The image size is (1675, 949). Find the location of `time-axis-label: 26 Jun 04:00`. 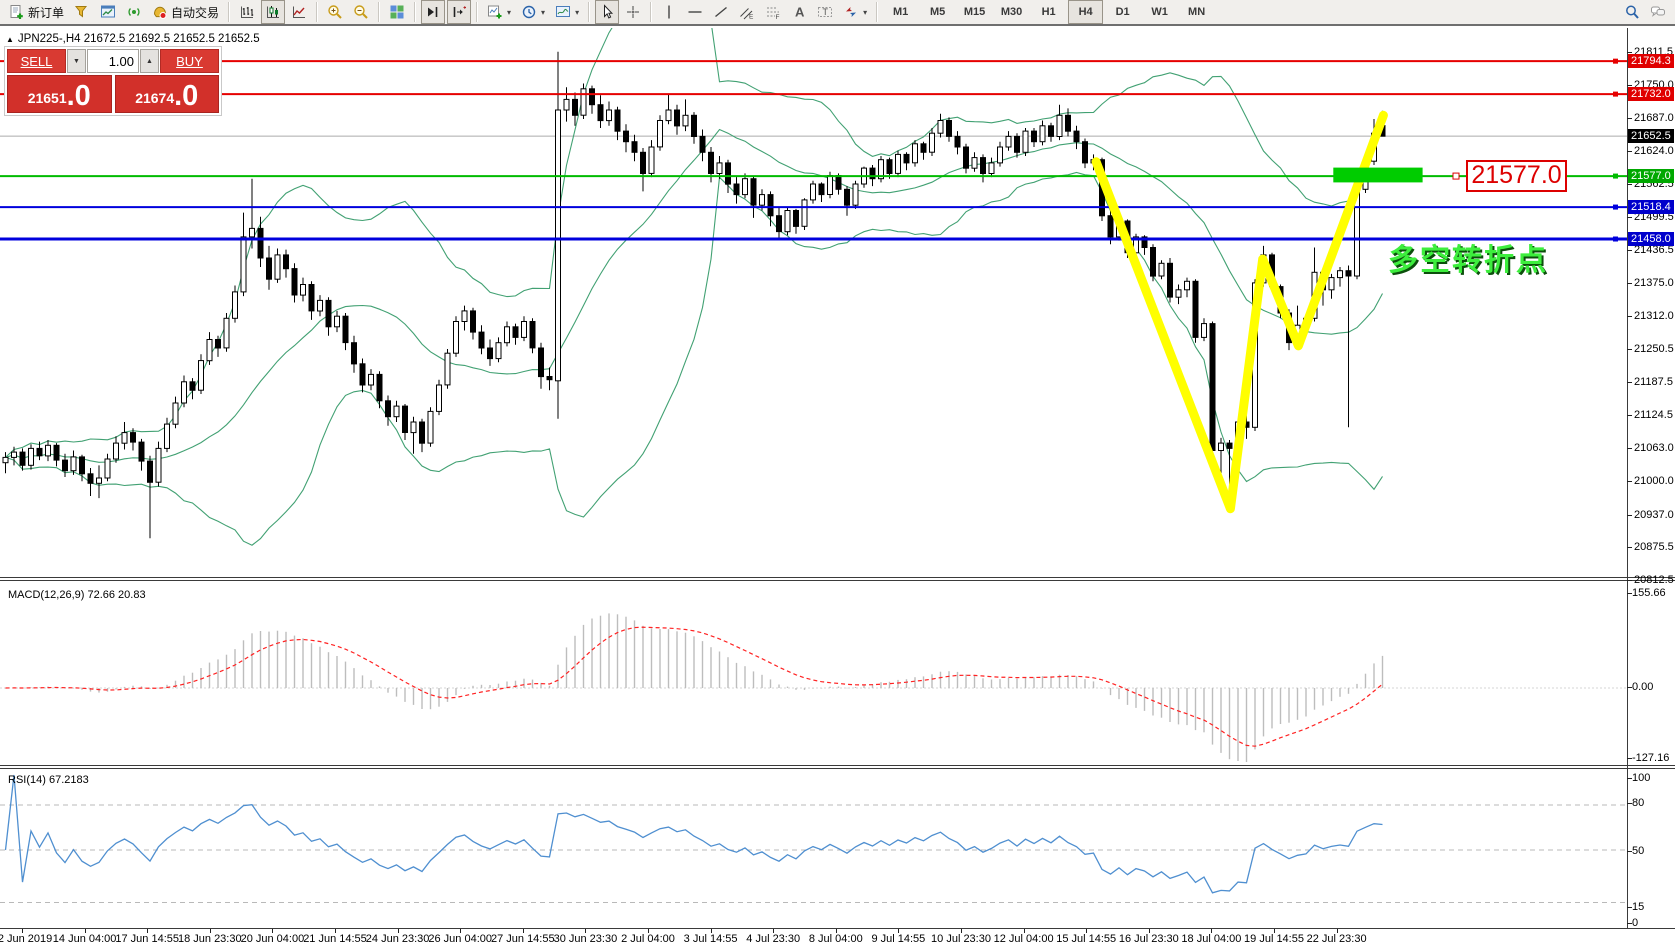

time-axis-label: 26 Jun 04:00 is located at coordinates (460, 939).